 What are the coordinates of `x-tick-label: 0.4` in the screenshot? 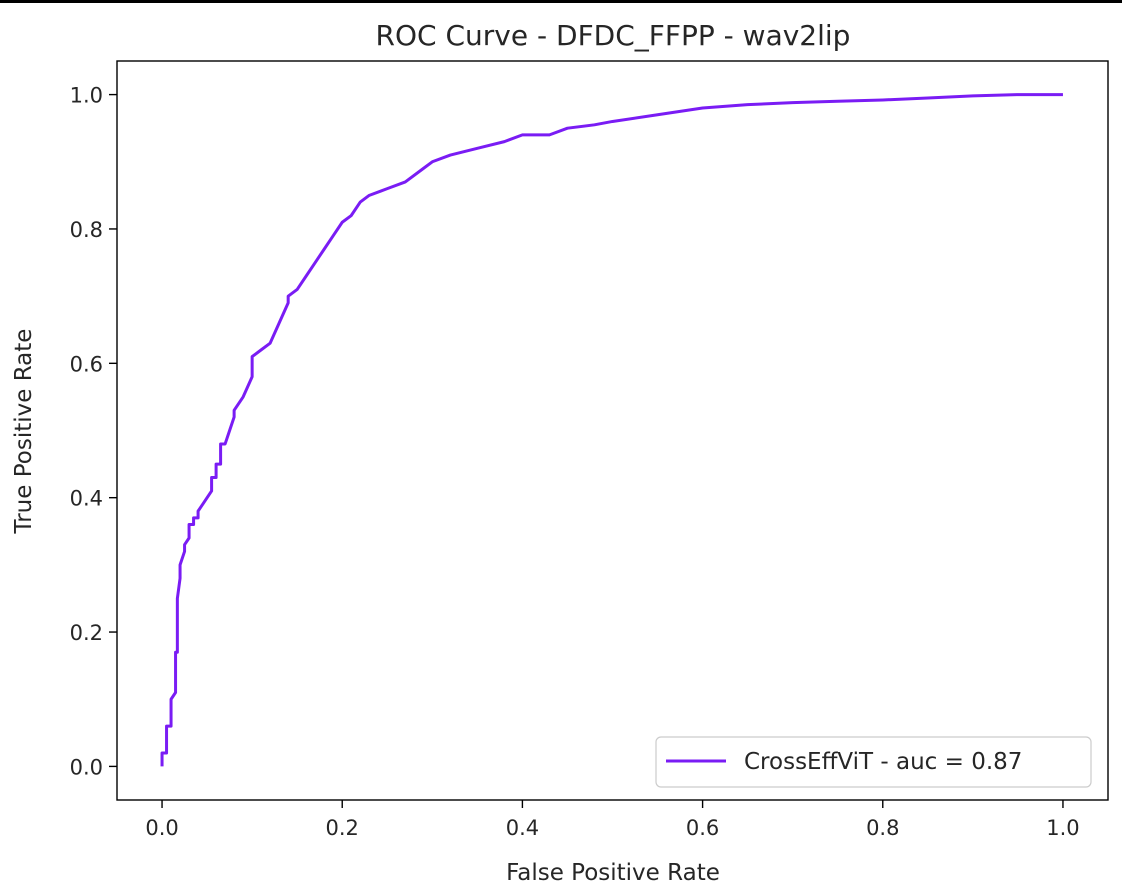 It's located at (522, 828).